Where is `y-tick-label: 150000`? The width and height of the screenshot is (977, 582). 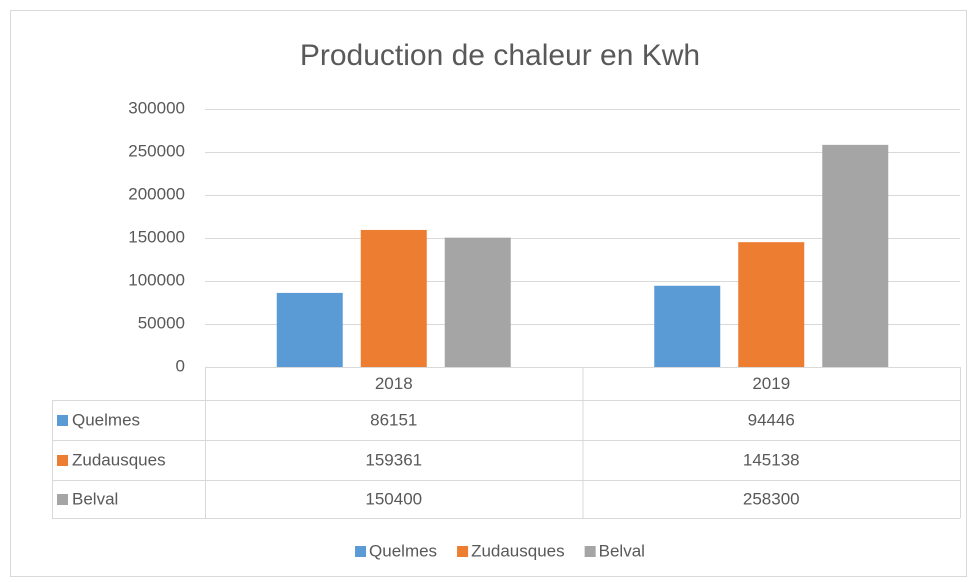 y-tick-label: 150000 is located at coordinates (156, 236).